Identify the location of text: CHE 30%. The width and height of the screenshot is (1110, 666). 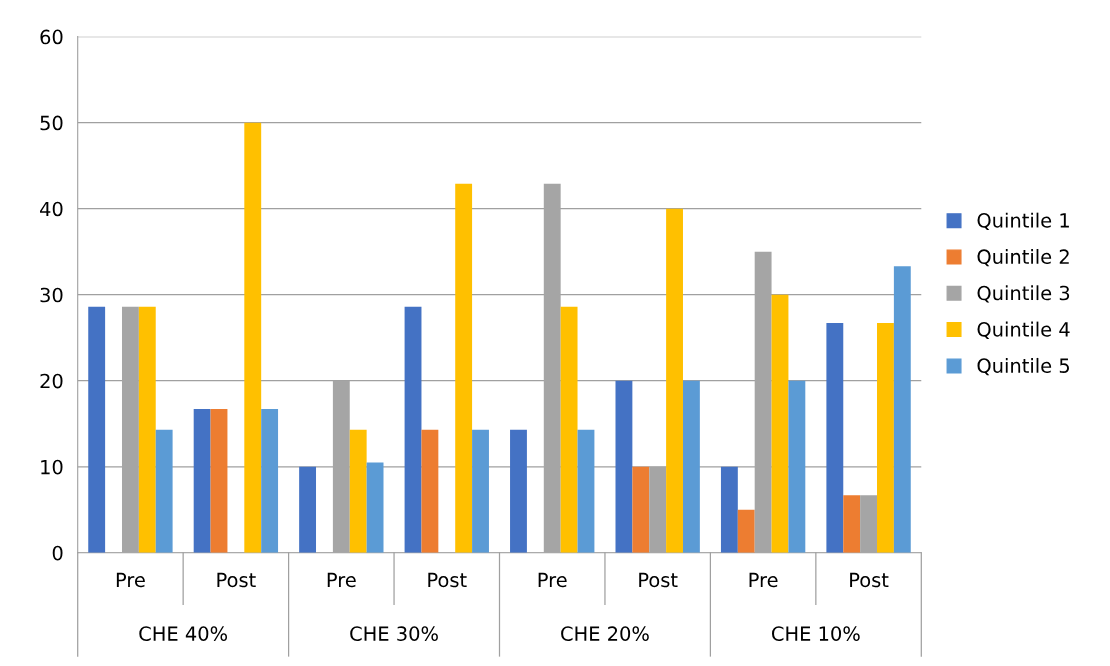
(394, 634).